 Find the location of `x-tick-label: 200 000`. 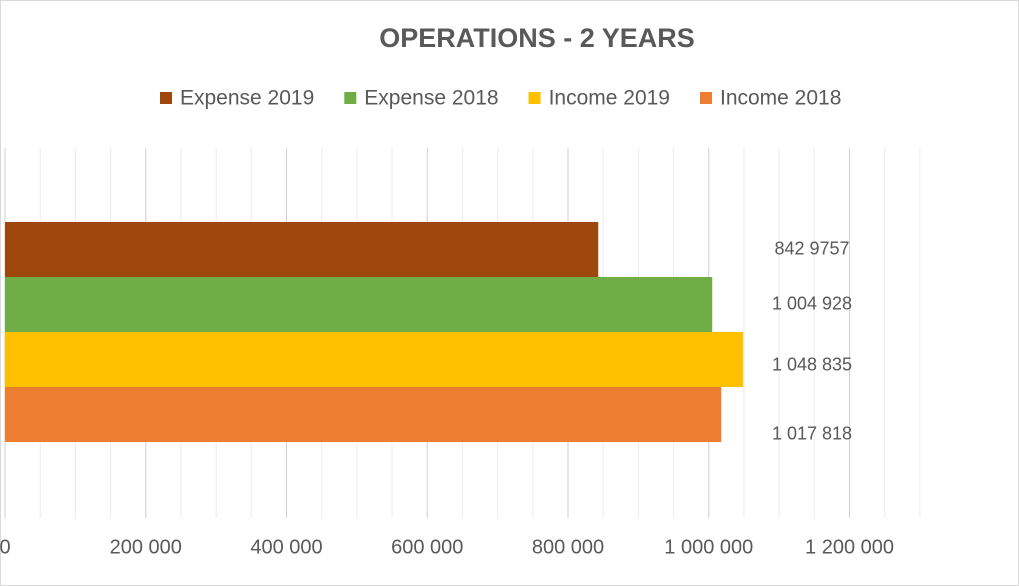

x-tick-label: 200 000 is located at coordinates (146, 547).